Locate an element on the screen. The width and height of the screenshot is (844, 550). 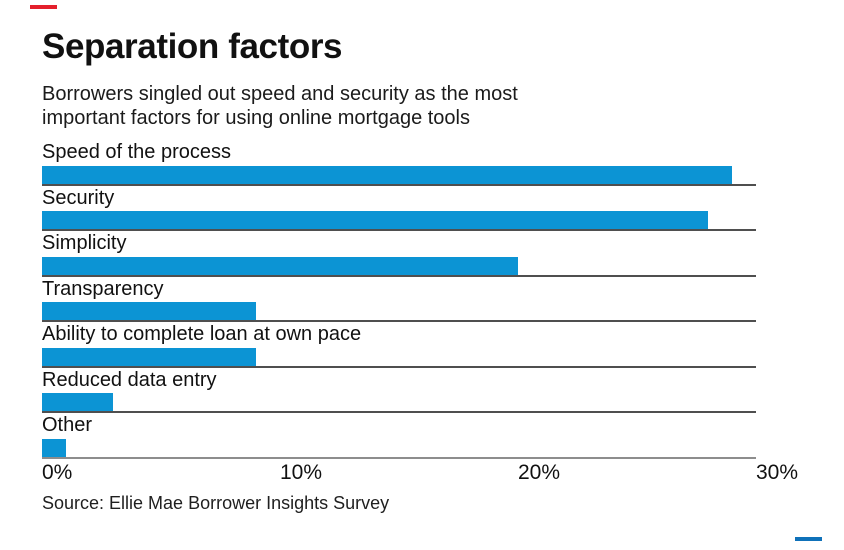
bottom-accent-dash is located at coordinates (808, 539).